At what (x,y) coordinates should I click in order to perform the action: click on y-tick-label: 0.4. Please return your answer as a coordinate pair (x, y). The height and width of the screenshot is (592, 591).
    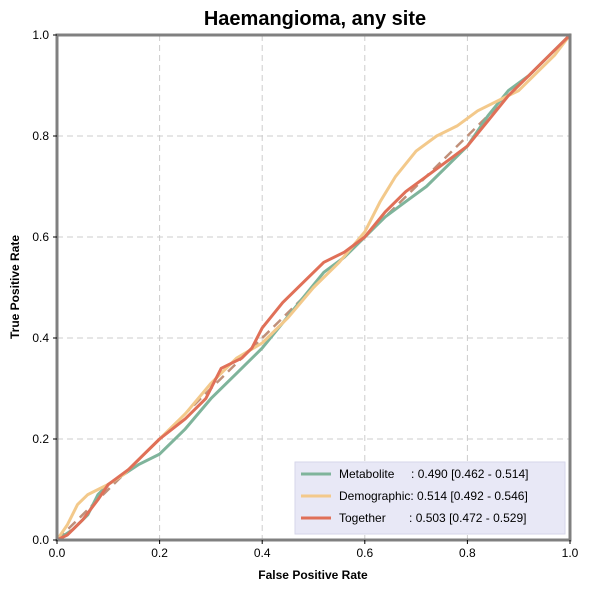
    Looking at the image, I should click on (40, 338).